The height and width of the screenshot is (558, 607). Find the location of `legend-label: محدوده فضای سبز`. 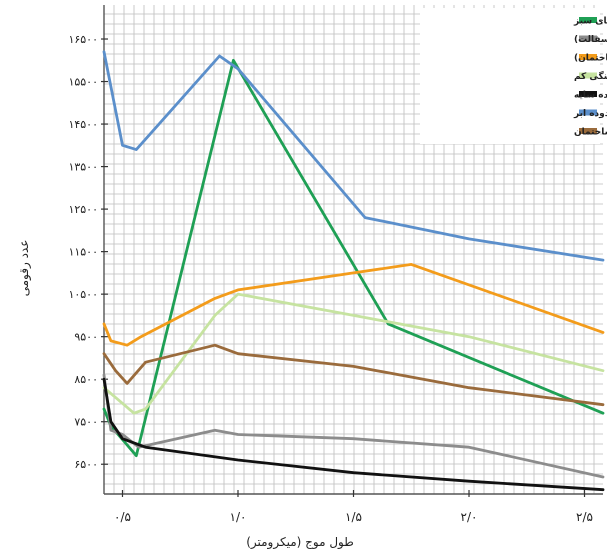

legend-label: محدوده فضای سبز is located at coordinates (590, 22).